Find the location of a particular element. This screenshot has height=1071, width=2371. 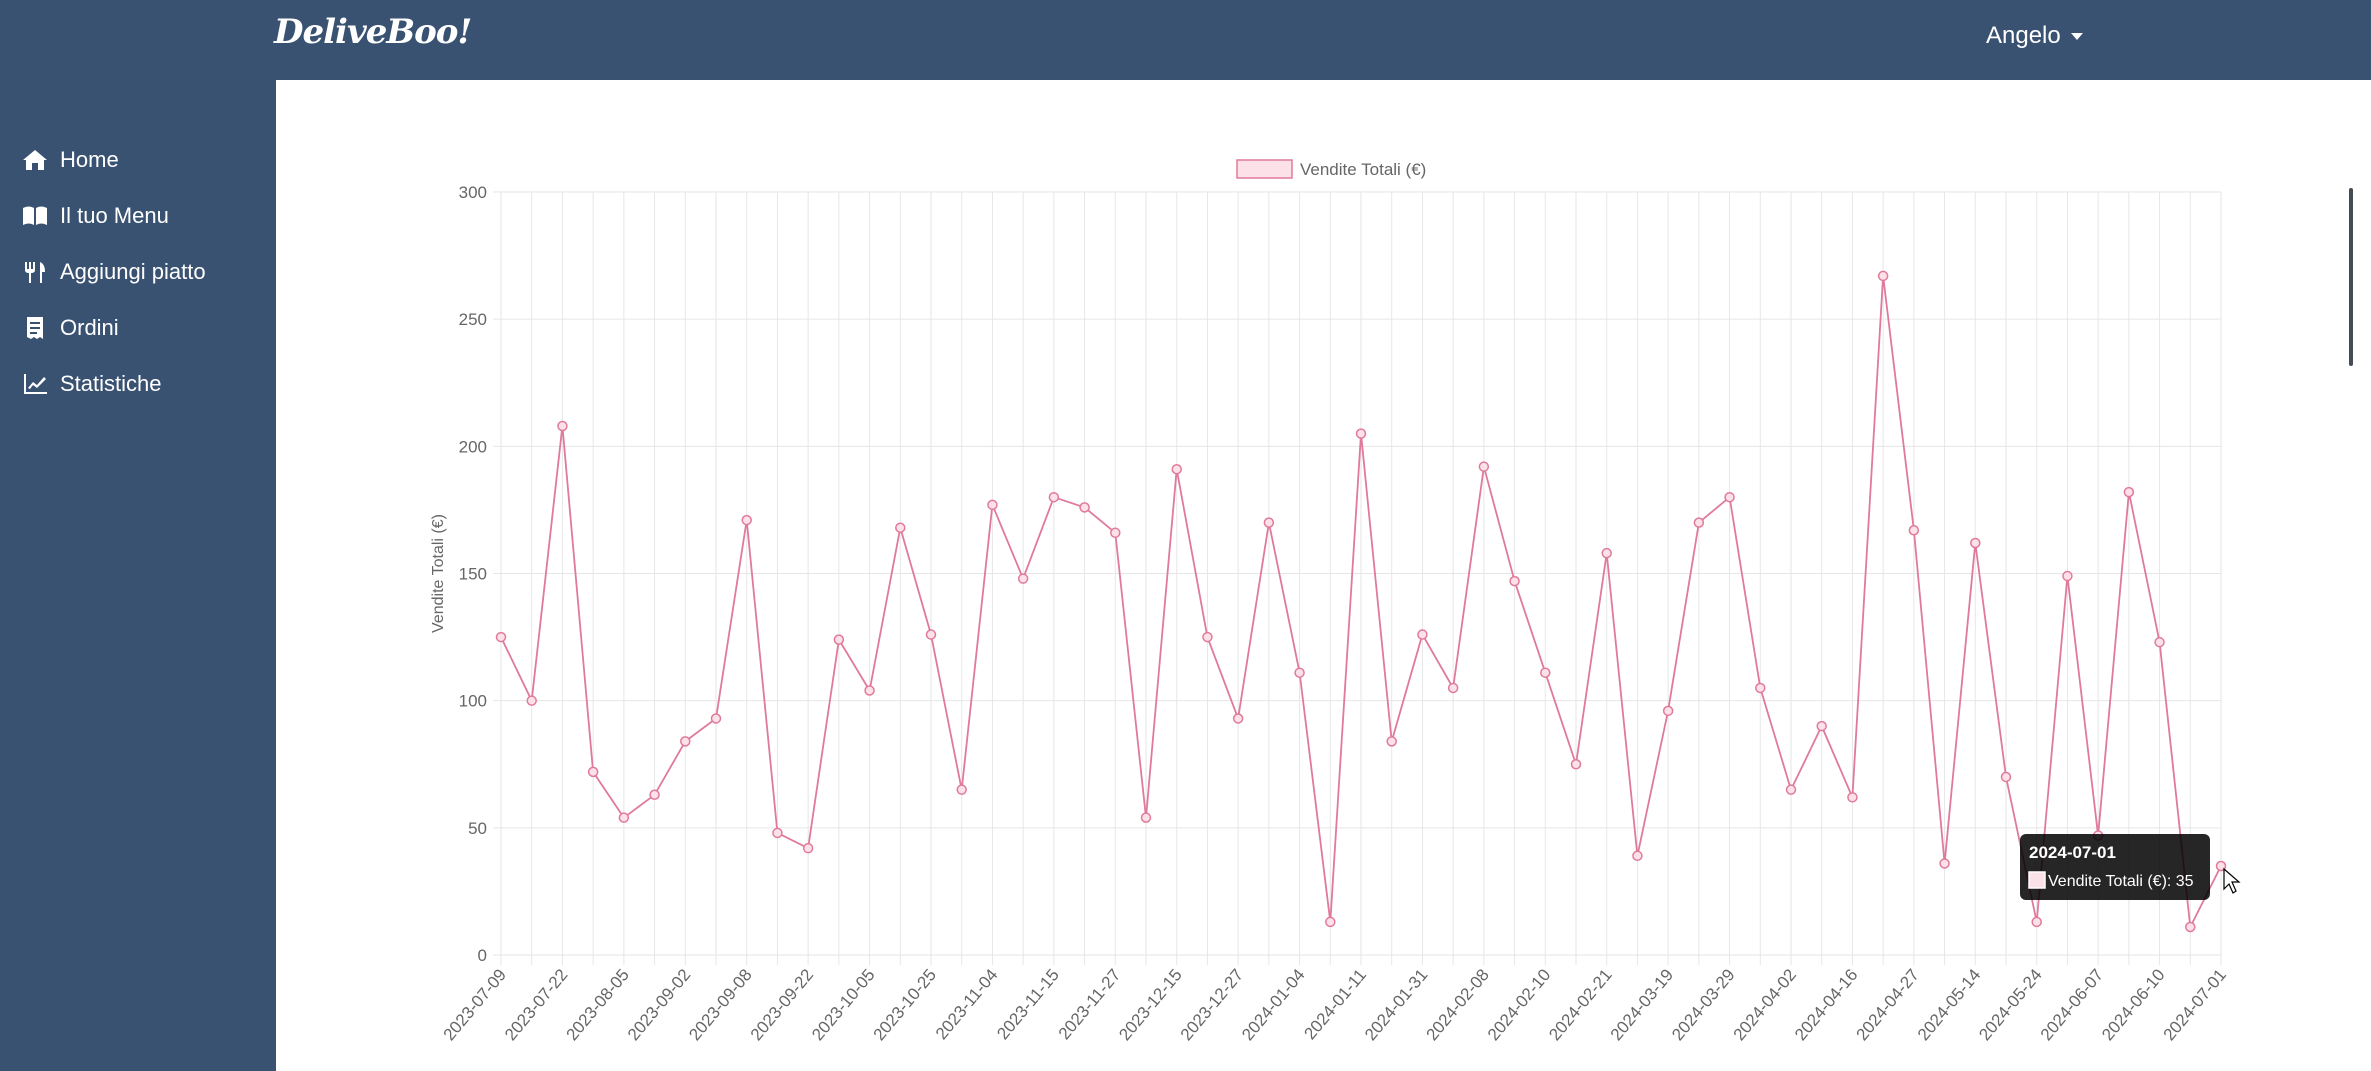

tooltip-body: Vendite Totali (€): 35 is located at coordinates (2121, 881).